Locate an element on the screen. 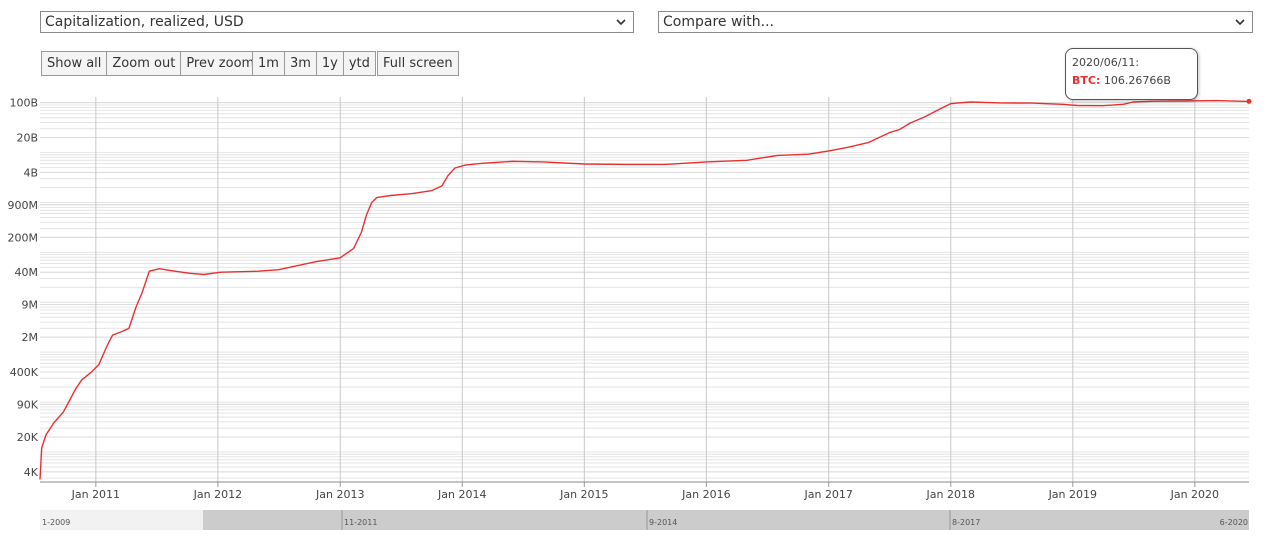 This screenshot has width=1280, height=544. navigator-label: 11-2011 is located at coordinates (360, 522).